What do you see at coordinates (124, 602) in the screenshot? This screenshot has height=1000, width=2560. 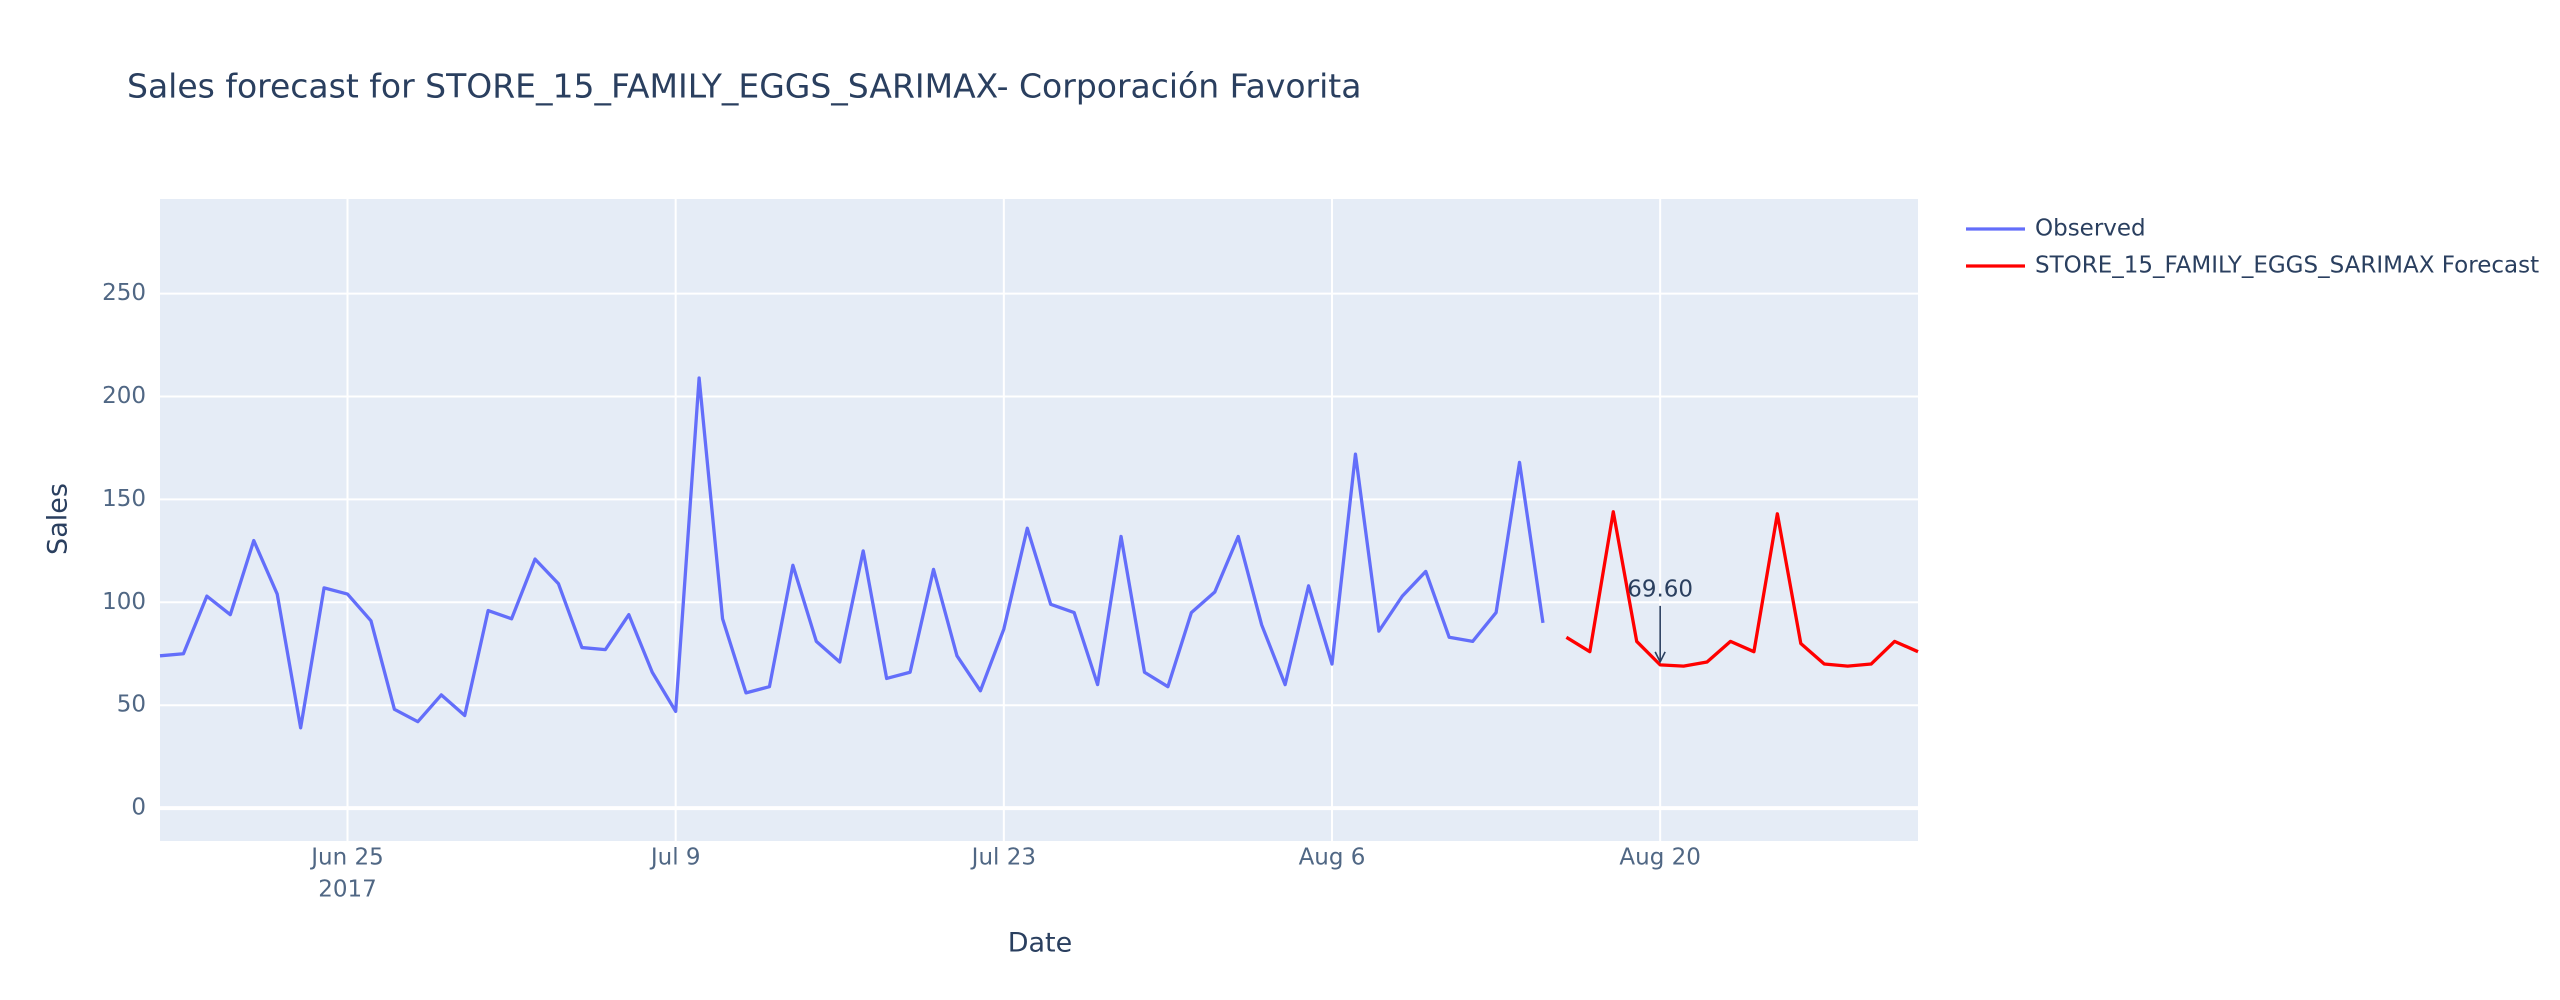 I see `y-tick-label: 100` at bounding box center [124, 602].